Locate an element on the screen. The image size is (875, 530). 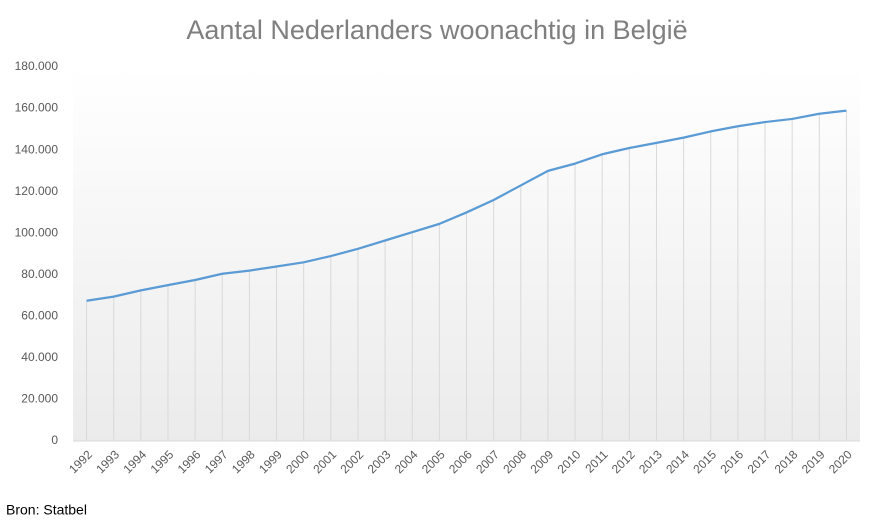
y-tick-label: 120.000 is located at coordinates (37, 191).